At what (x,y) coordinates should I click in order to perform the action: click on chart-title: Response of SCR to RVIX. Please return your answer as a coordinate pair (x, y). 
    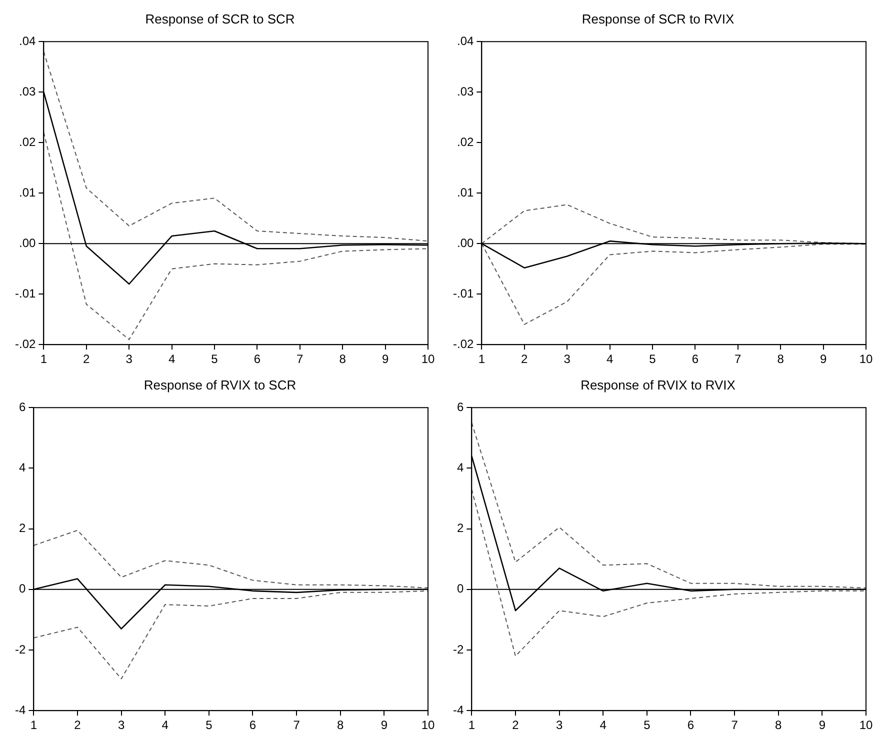
    Looking at the image, I should click on (658, 18).